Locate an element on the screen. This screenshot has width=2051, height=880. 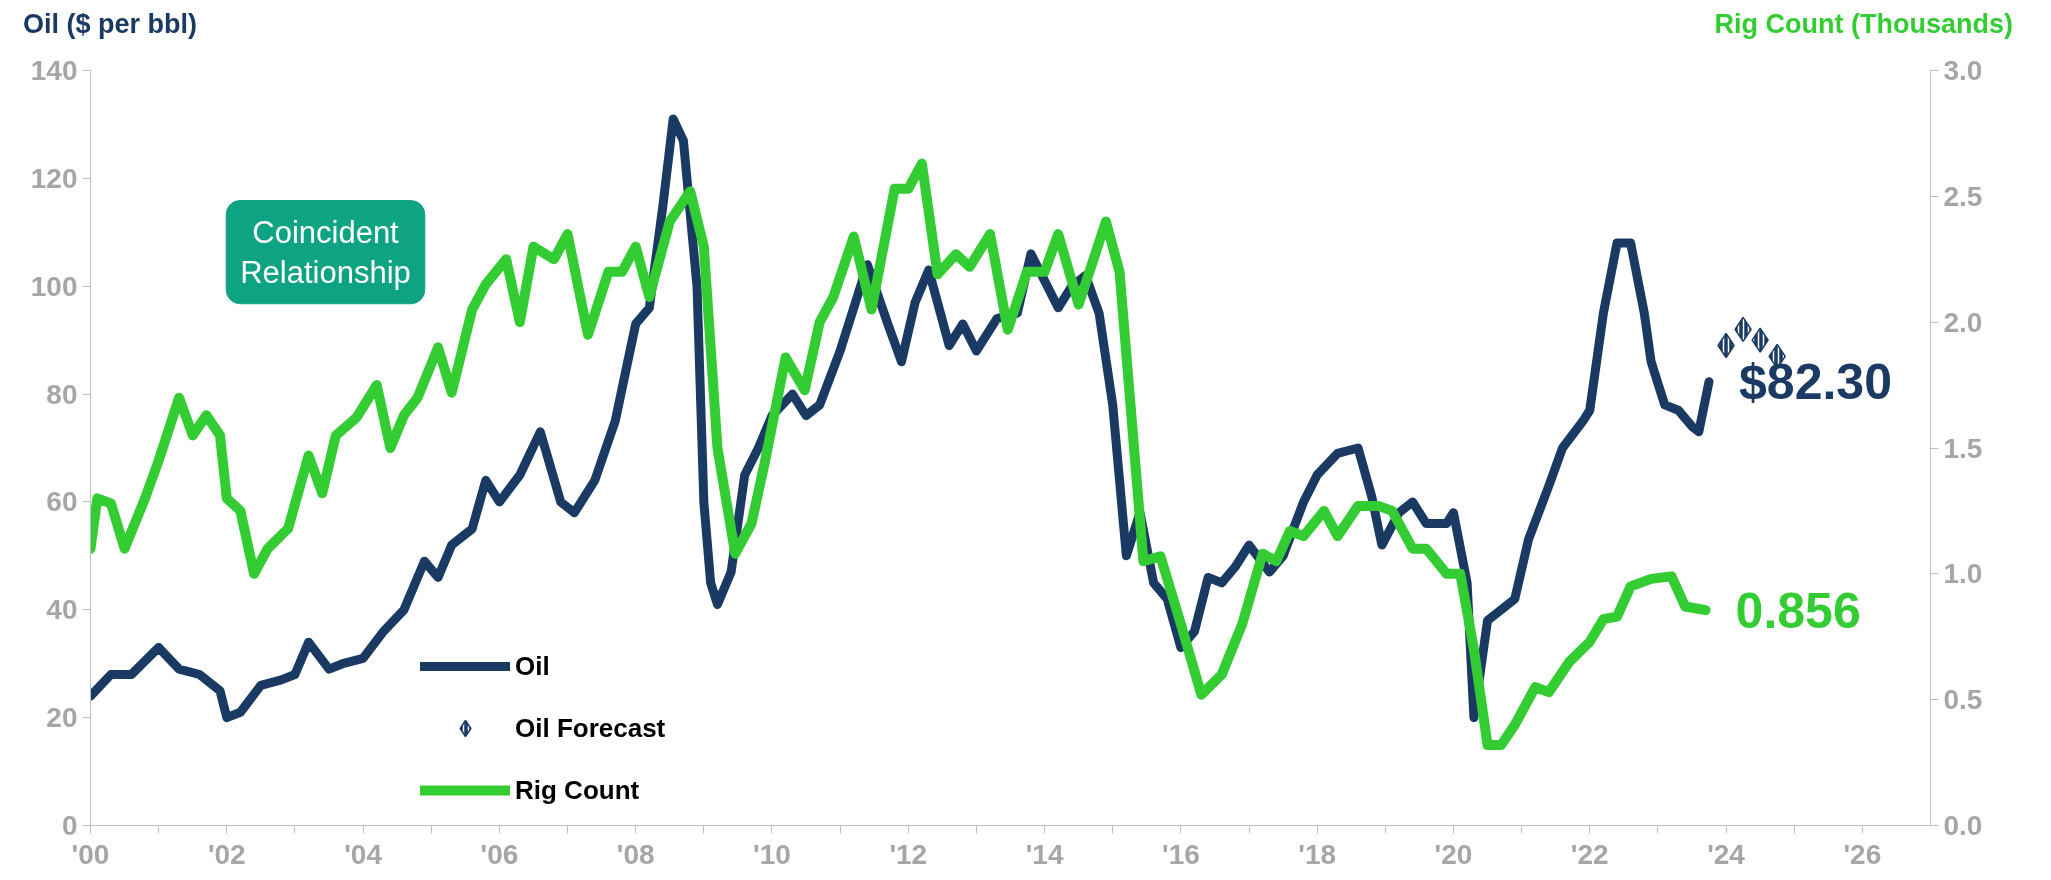
x-tick-label: '18 is located at coordinates (1317, 854).